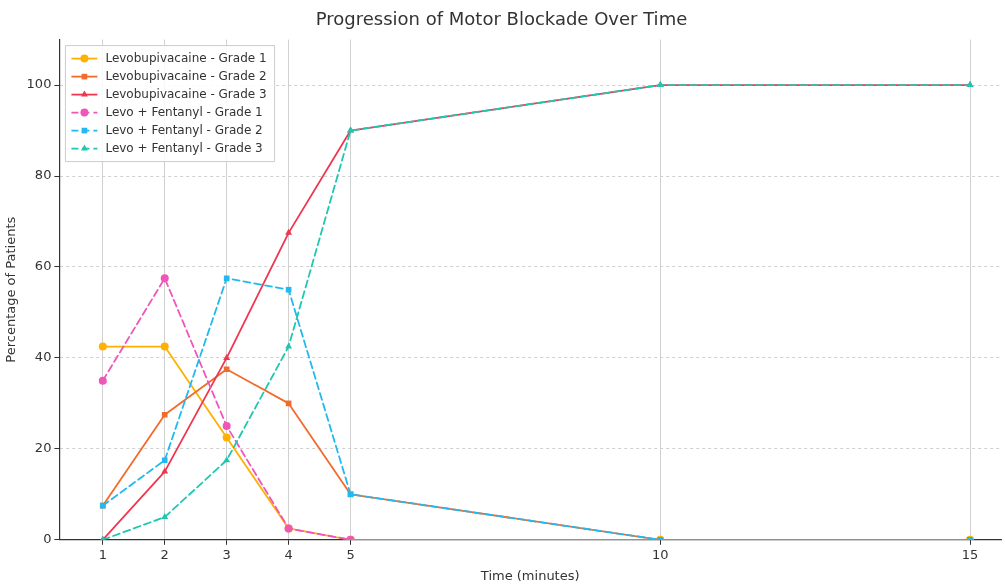  I want to click on legend-label: Levobupivacaine - Grade 1, so click(186, 57).